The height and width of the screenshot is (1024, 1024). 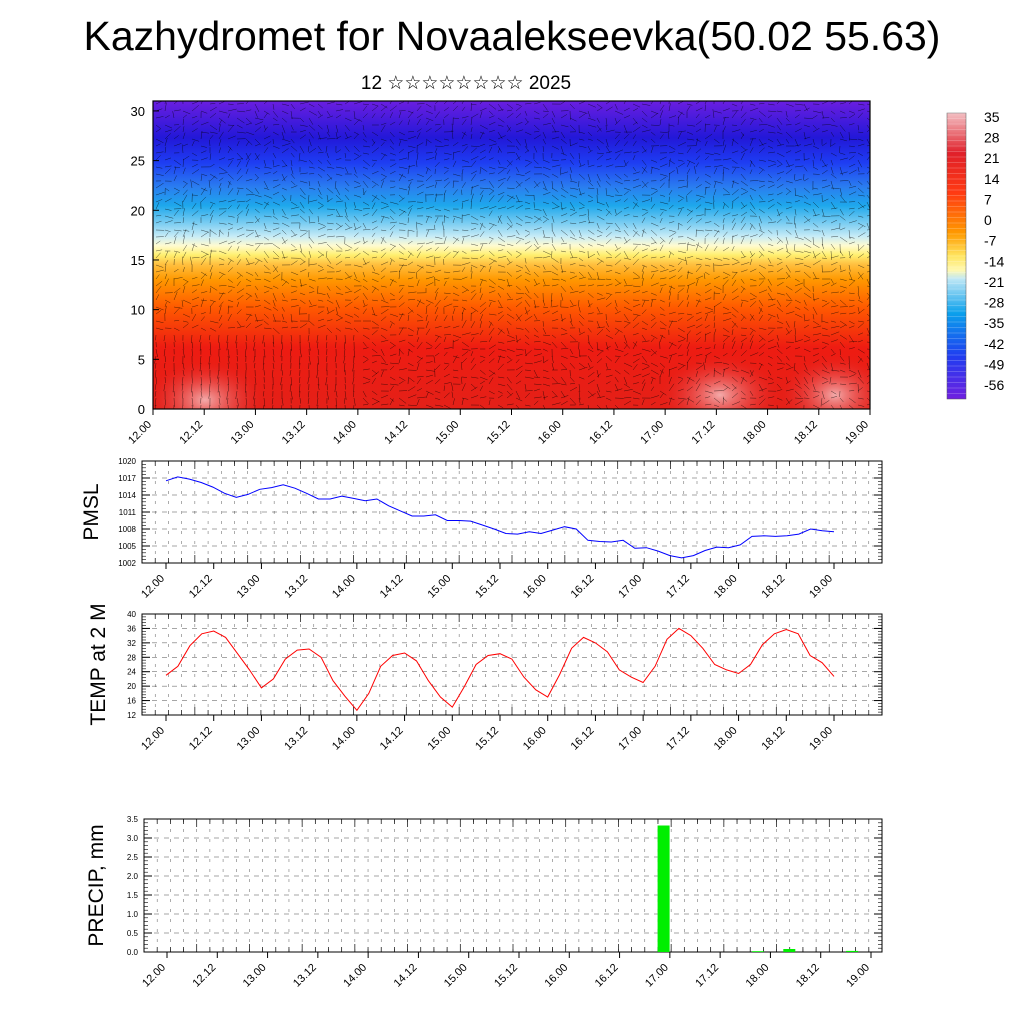 What do you see at coordinates (773, 587) in the screenshot?
I see `x-tick-label: 18.12` at bounding box center [773, 587].